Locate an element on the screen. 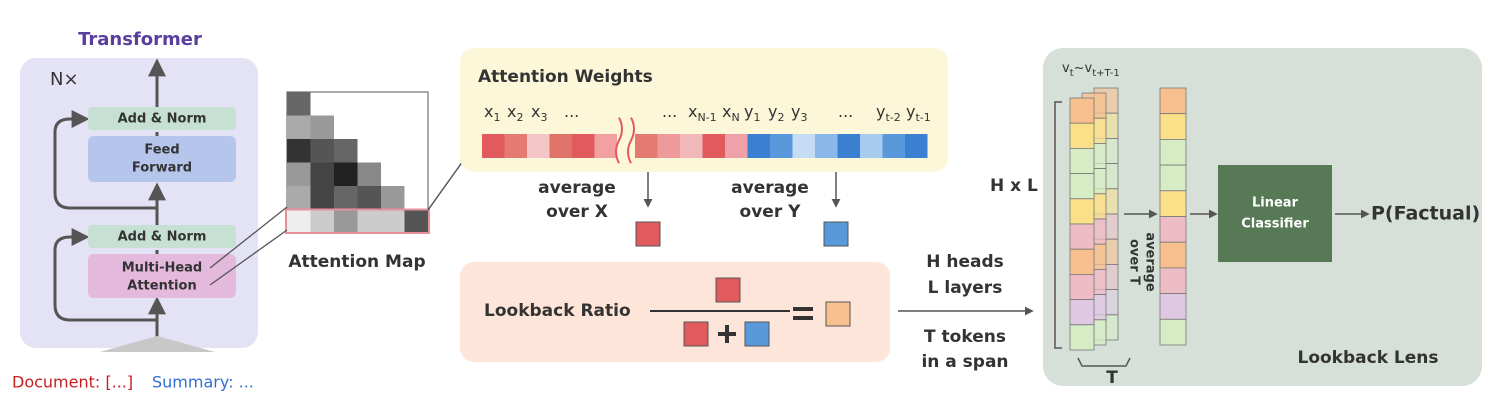  classifier-box is located at coordinates (1275, 213).